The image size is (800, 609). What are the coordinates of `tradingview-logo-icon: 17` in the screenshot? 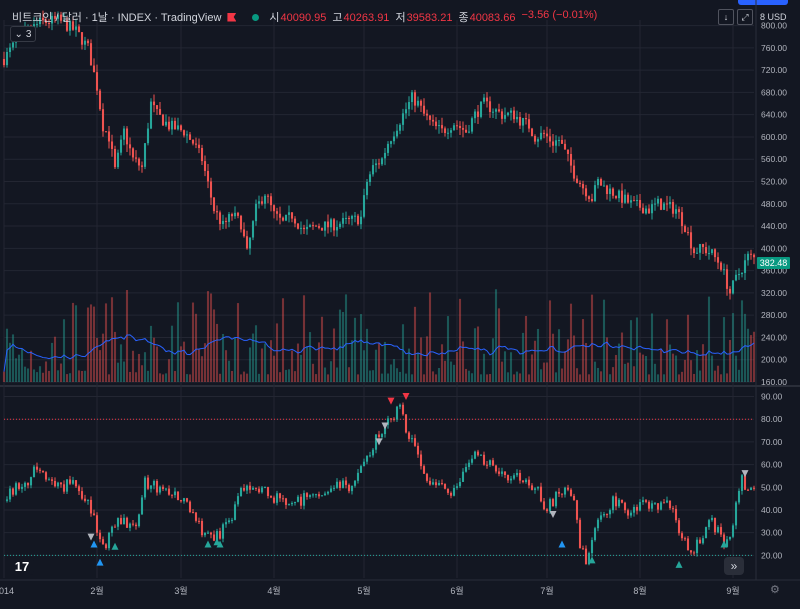 It's located at (22, 566).